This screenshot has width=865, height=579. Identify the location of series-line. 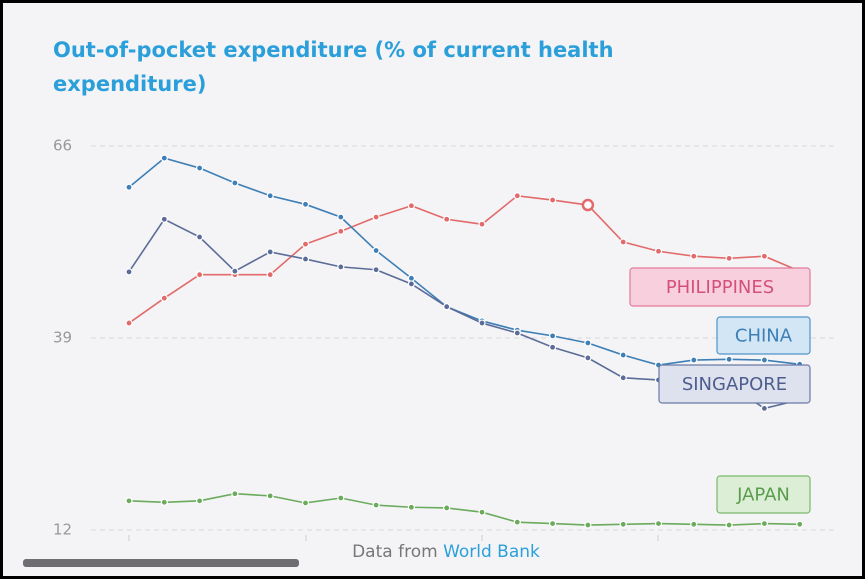
(464, 509).